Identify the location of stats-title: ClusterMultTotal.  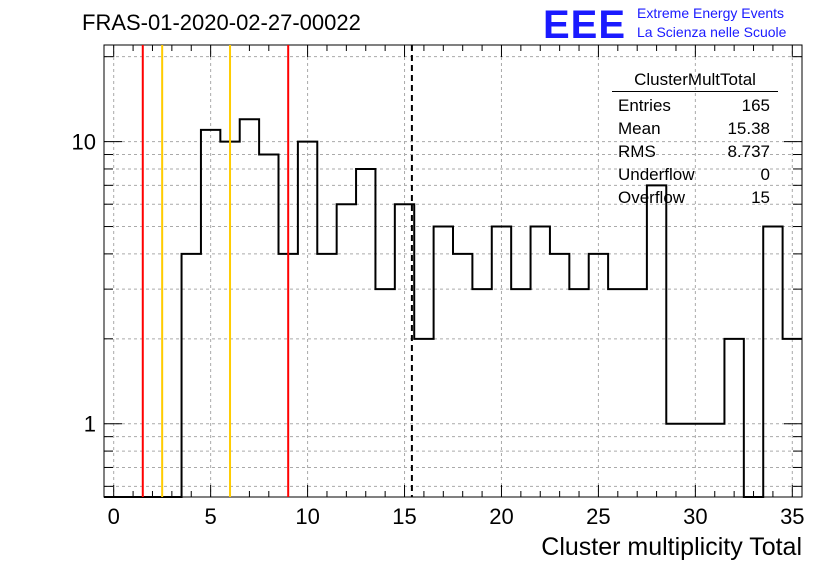
(695, 81).